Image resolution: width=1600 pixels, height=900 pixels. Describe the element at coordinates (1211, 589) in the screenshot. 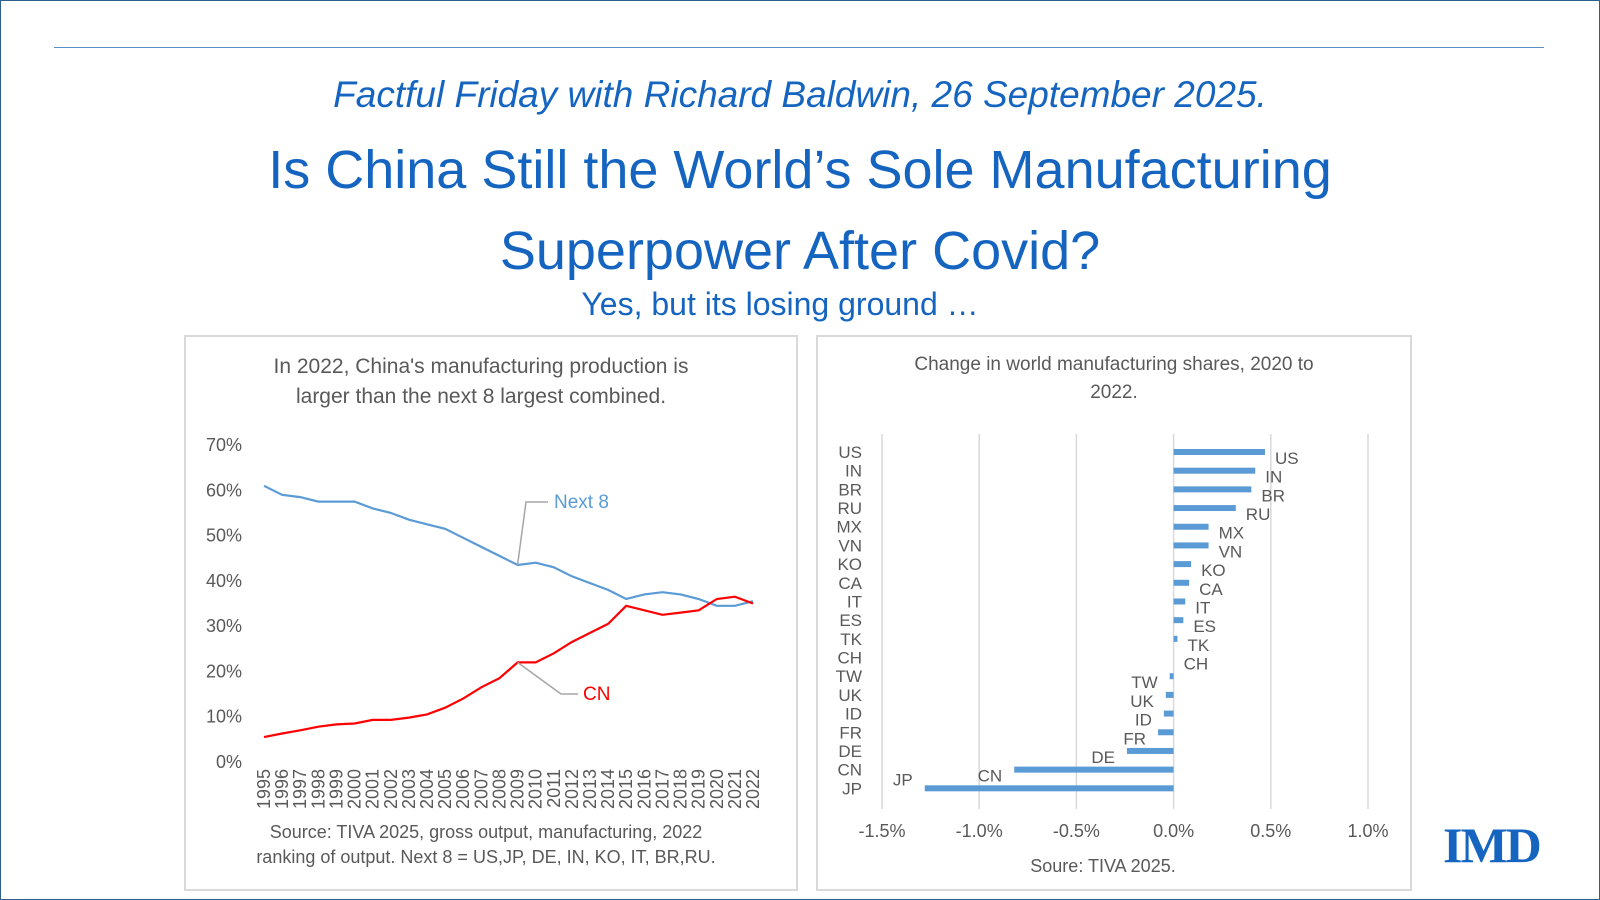

I see `bar-data-label: CA` at that location.